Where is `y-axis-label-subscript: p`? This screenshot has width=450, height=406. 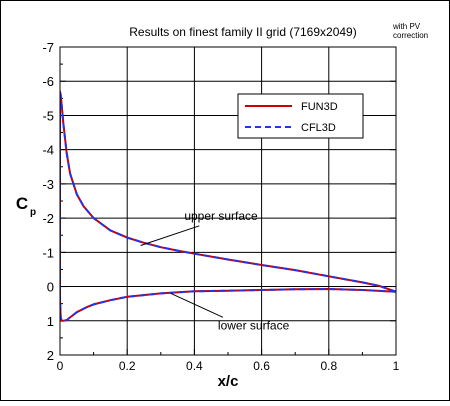 y-axis-label-subscript: p is located at coordinates (33, 212).